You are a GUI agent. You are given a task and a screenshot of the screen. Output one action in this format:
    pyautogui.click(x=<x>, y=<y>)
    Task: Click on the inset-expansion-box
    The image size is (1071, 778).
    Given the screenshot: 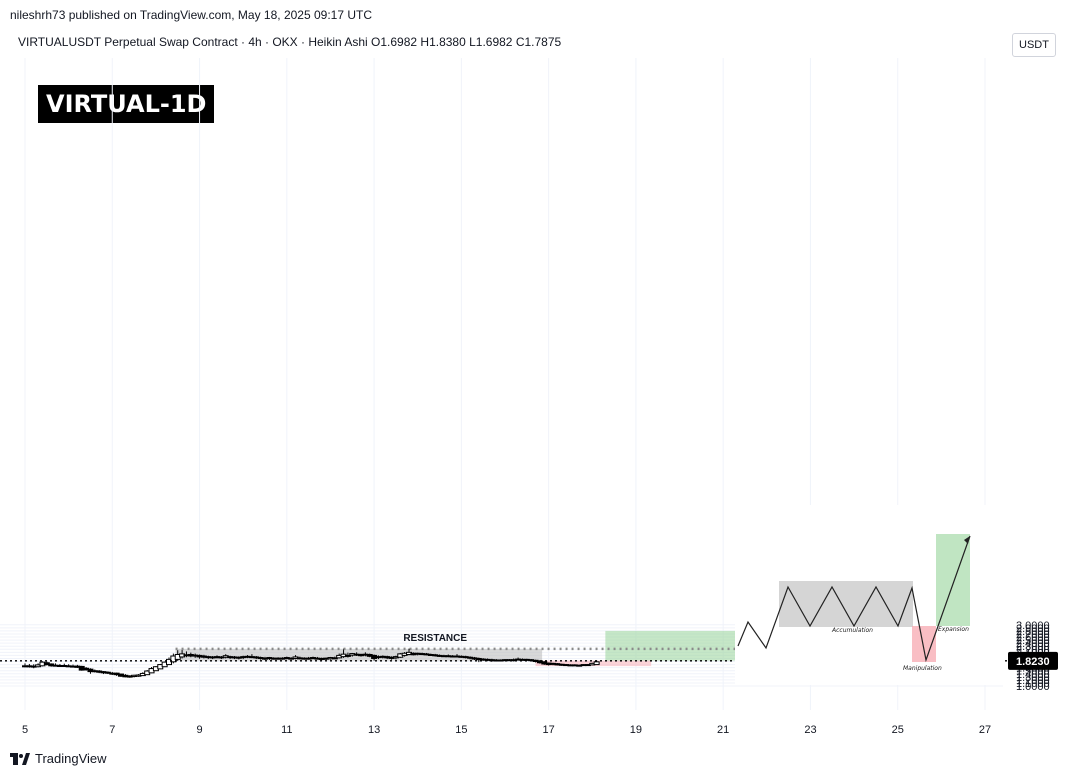 What is the action you would take?
    pyautogui.click(x=953, y=580)
    